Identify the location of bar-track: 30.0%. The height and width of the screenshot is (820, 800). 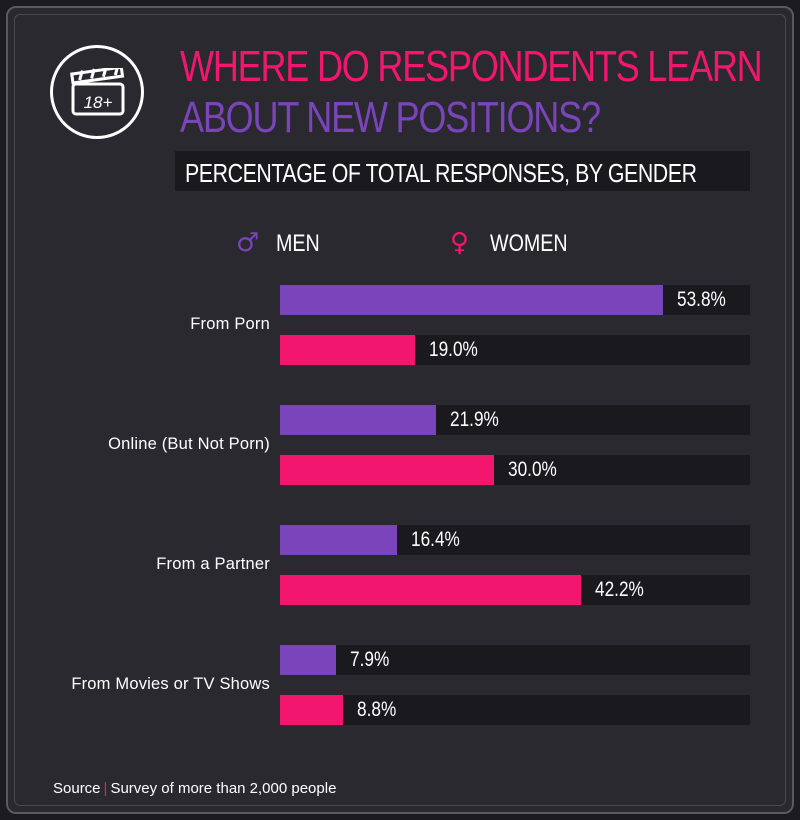
(515, 470).